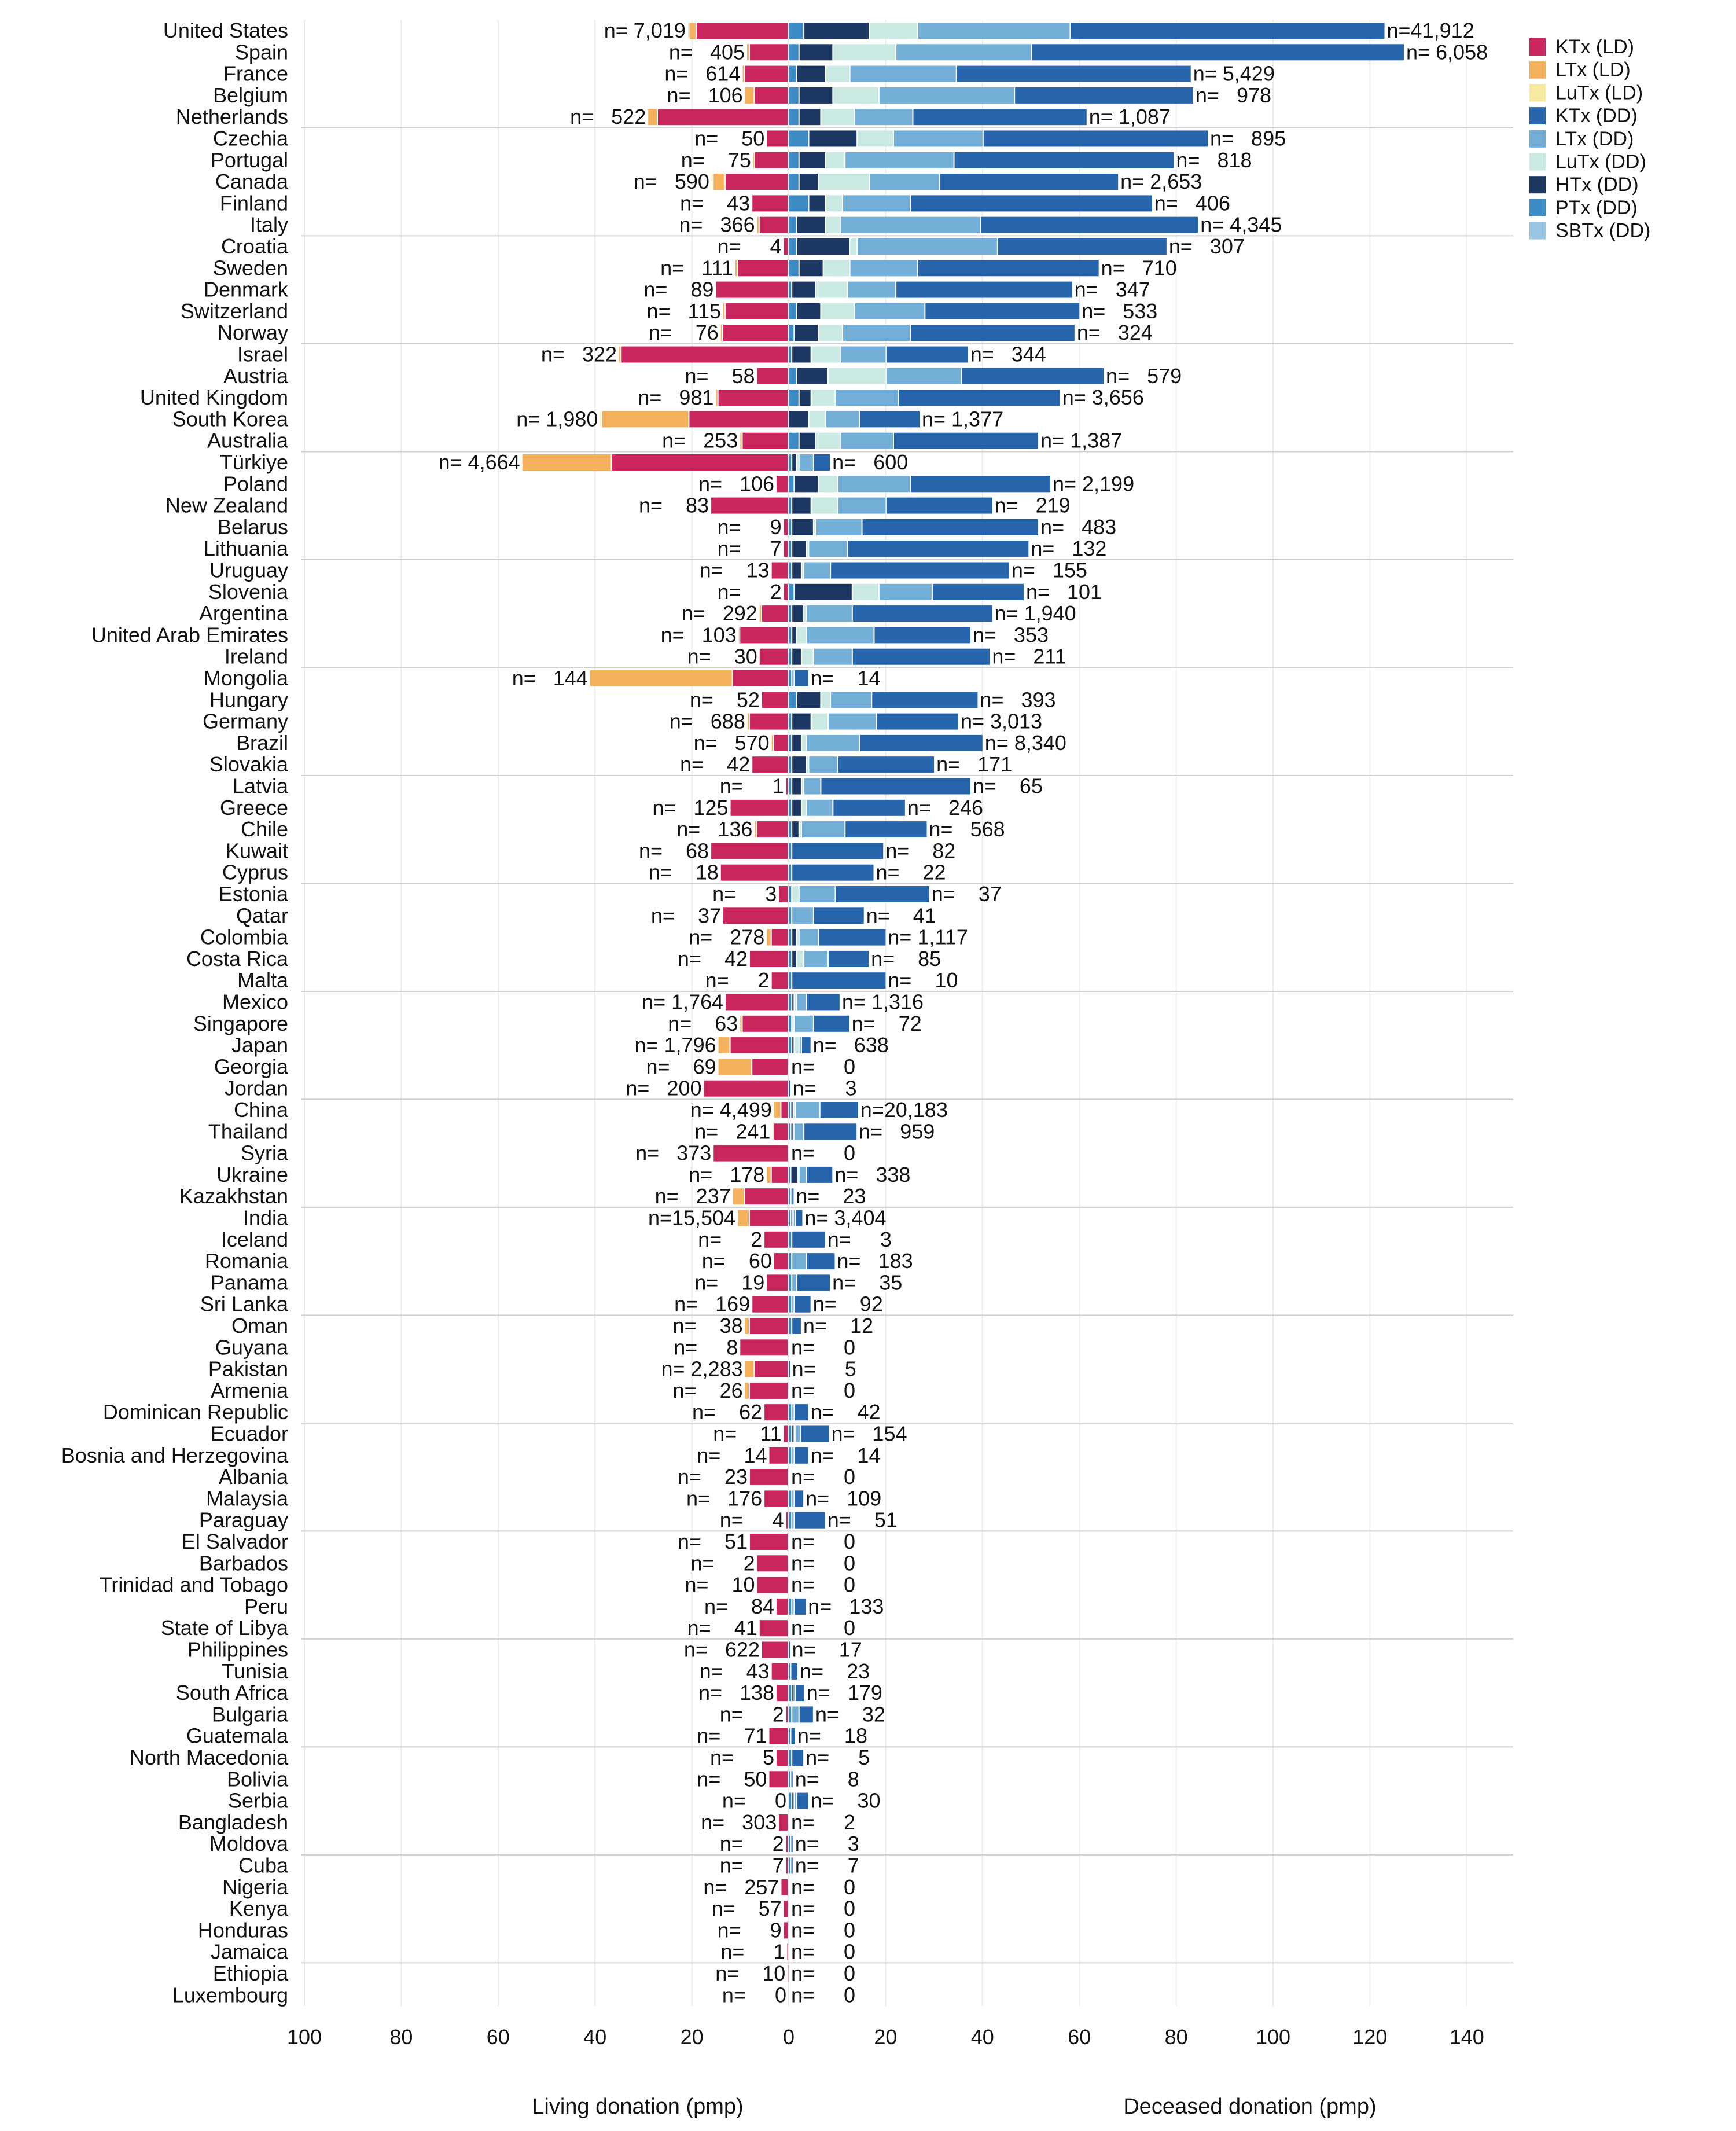  Describe the element at coordinates (674, 851) in the screenshot. I see `n-label-living: n= 68` at that location.